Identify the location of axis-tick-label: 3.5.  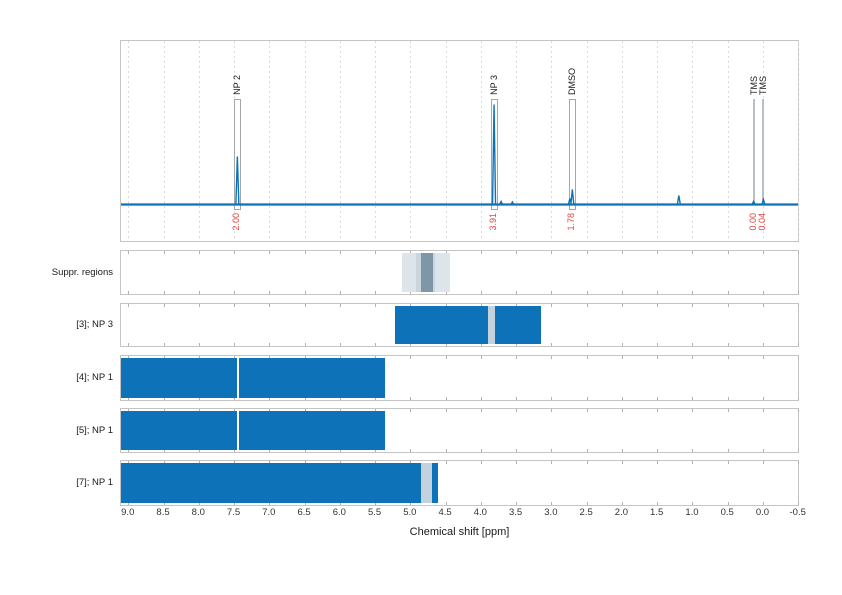
(516, 512).